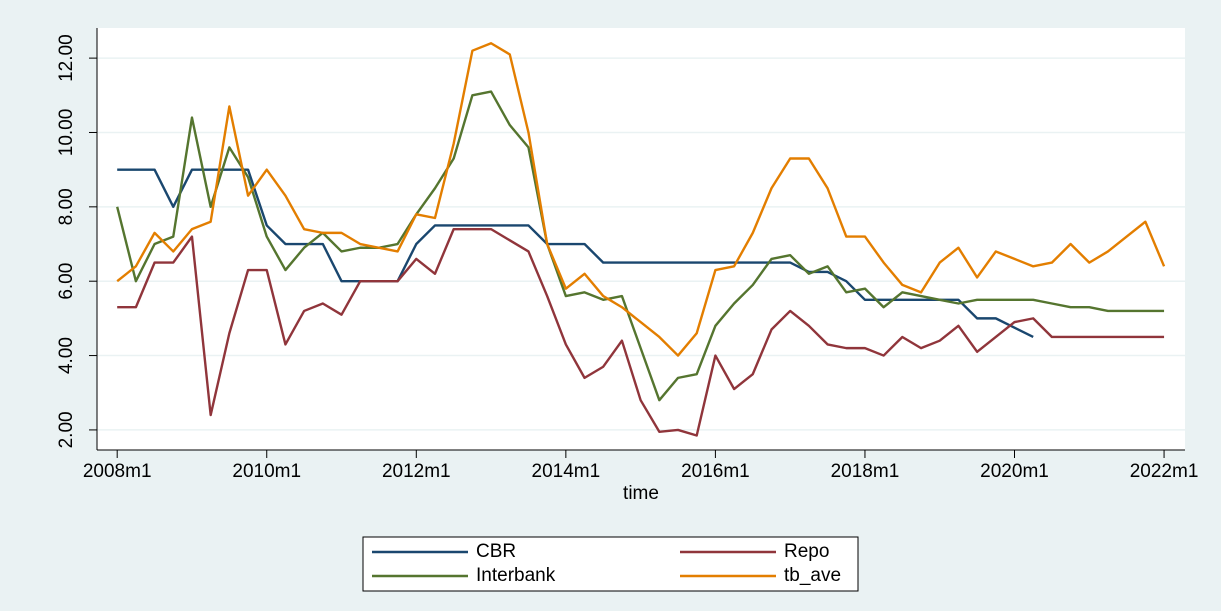 The height and width of the screenshot is (611, 1221). What do you see at coordinates (641, 493) in the screenshot?
I see `x-axis-title: time` at bounding box center [641, 493].